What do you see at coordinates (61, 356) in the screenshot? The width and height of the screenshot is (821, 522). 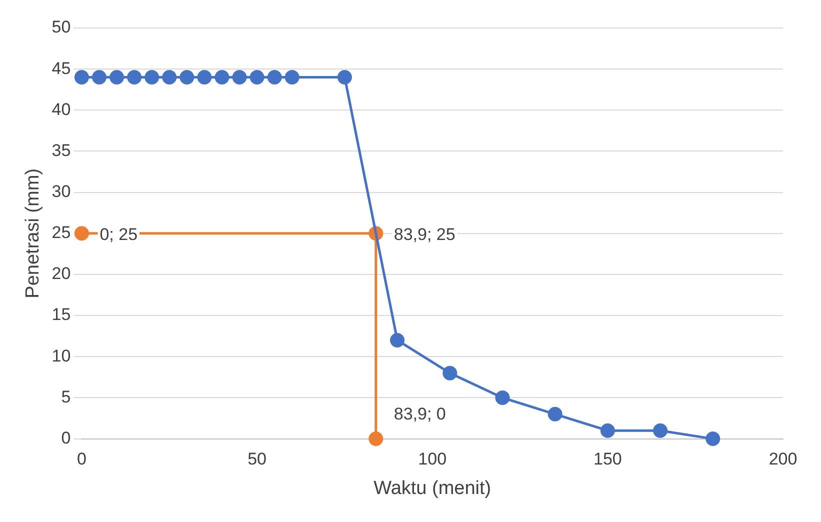 I see `y-tick-label: 10` at bounding box center [61, 356].